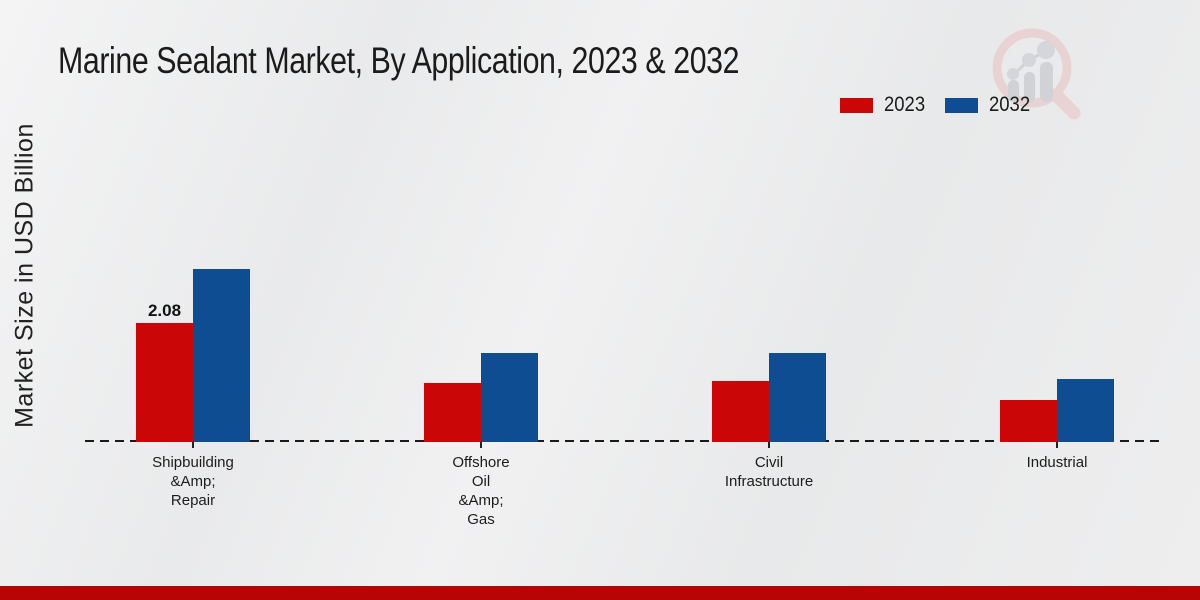  Describe the element at coordinates (600, 593) in the screenshot. I see `footer-accent-band` at that location.